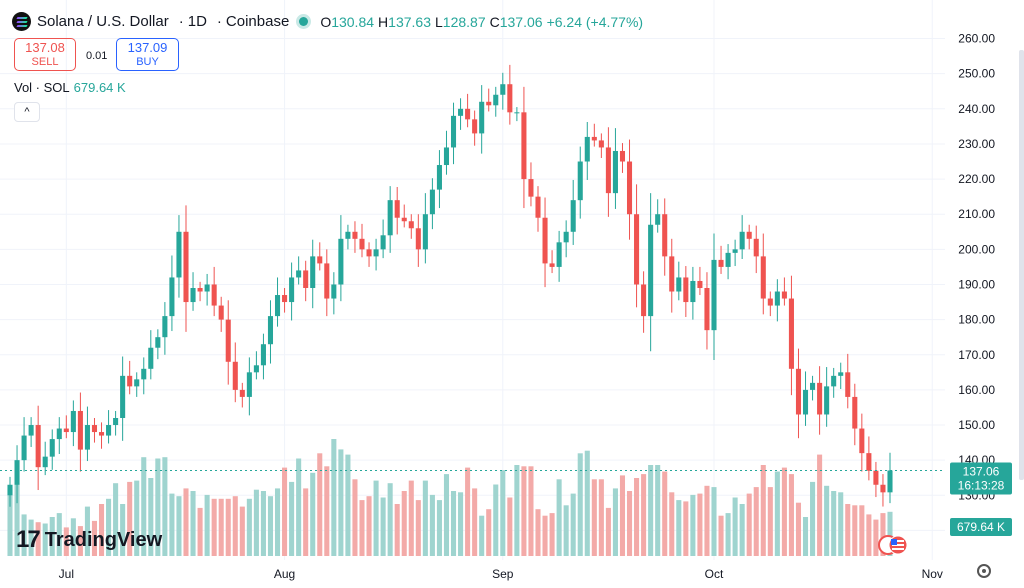 This screenshot has height=588, width=1024. Describe the element at coordinates (27, 112) in the screenshot. I see `chevron-up-icon: ^` at that location.